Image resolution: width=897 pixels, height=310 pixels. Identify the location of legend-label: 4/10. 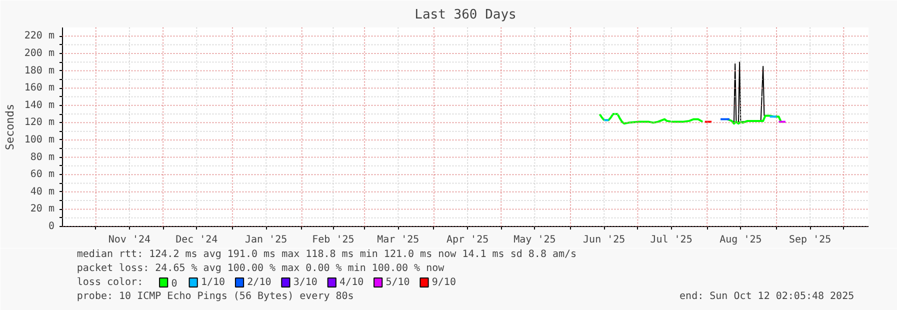
(352, 282).